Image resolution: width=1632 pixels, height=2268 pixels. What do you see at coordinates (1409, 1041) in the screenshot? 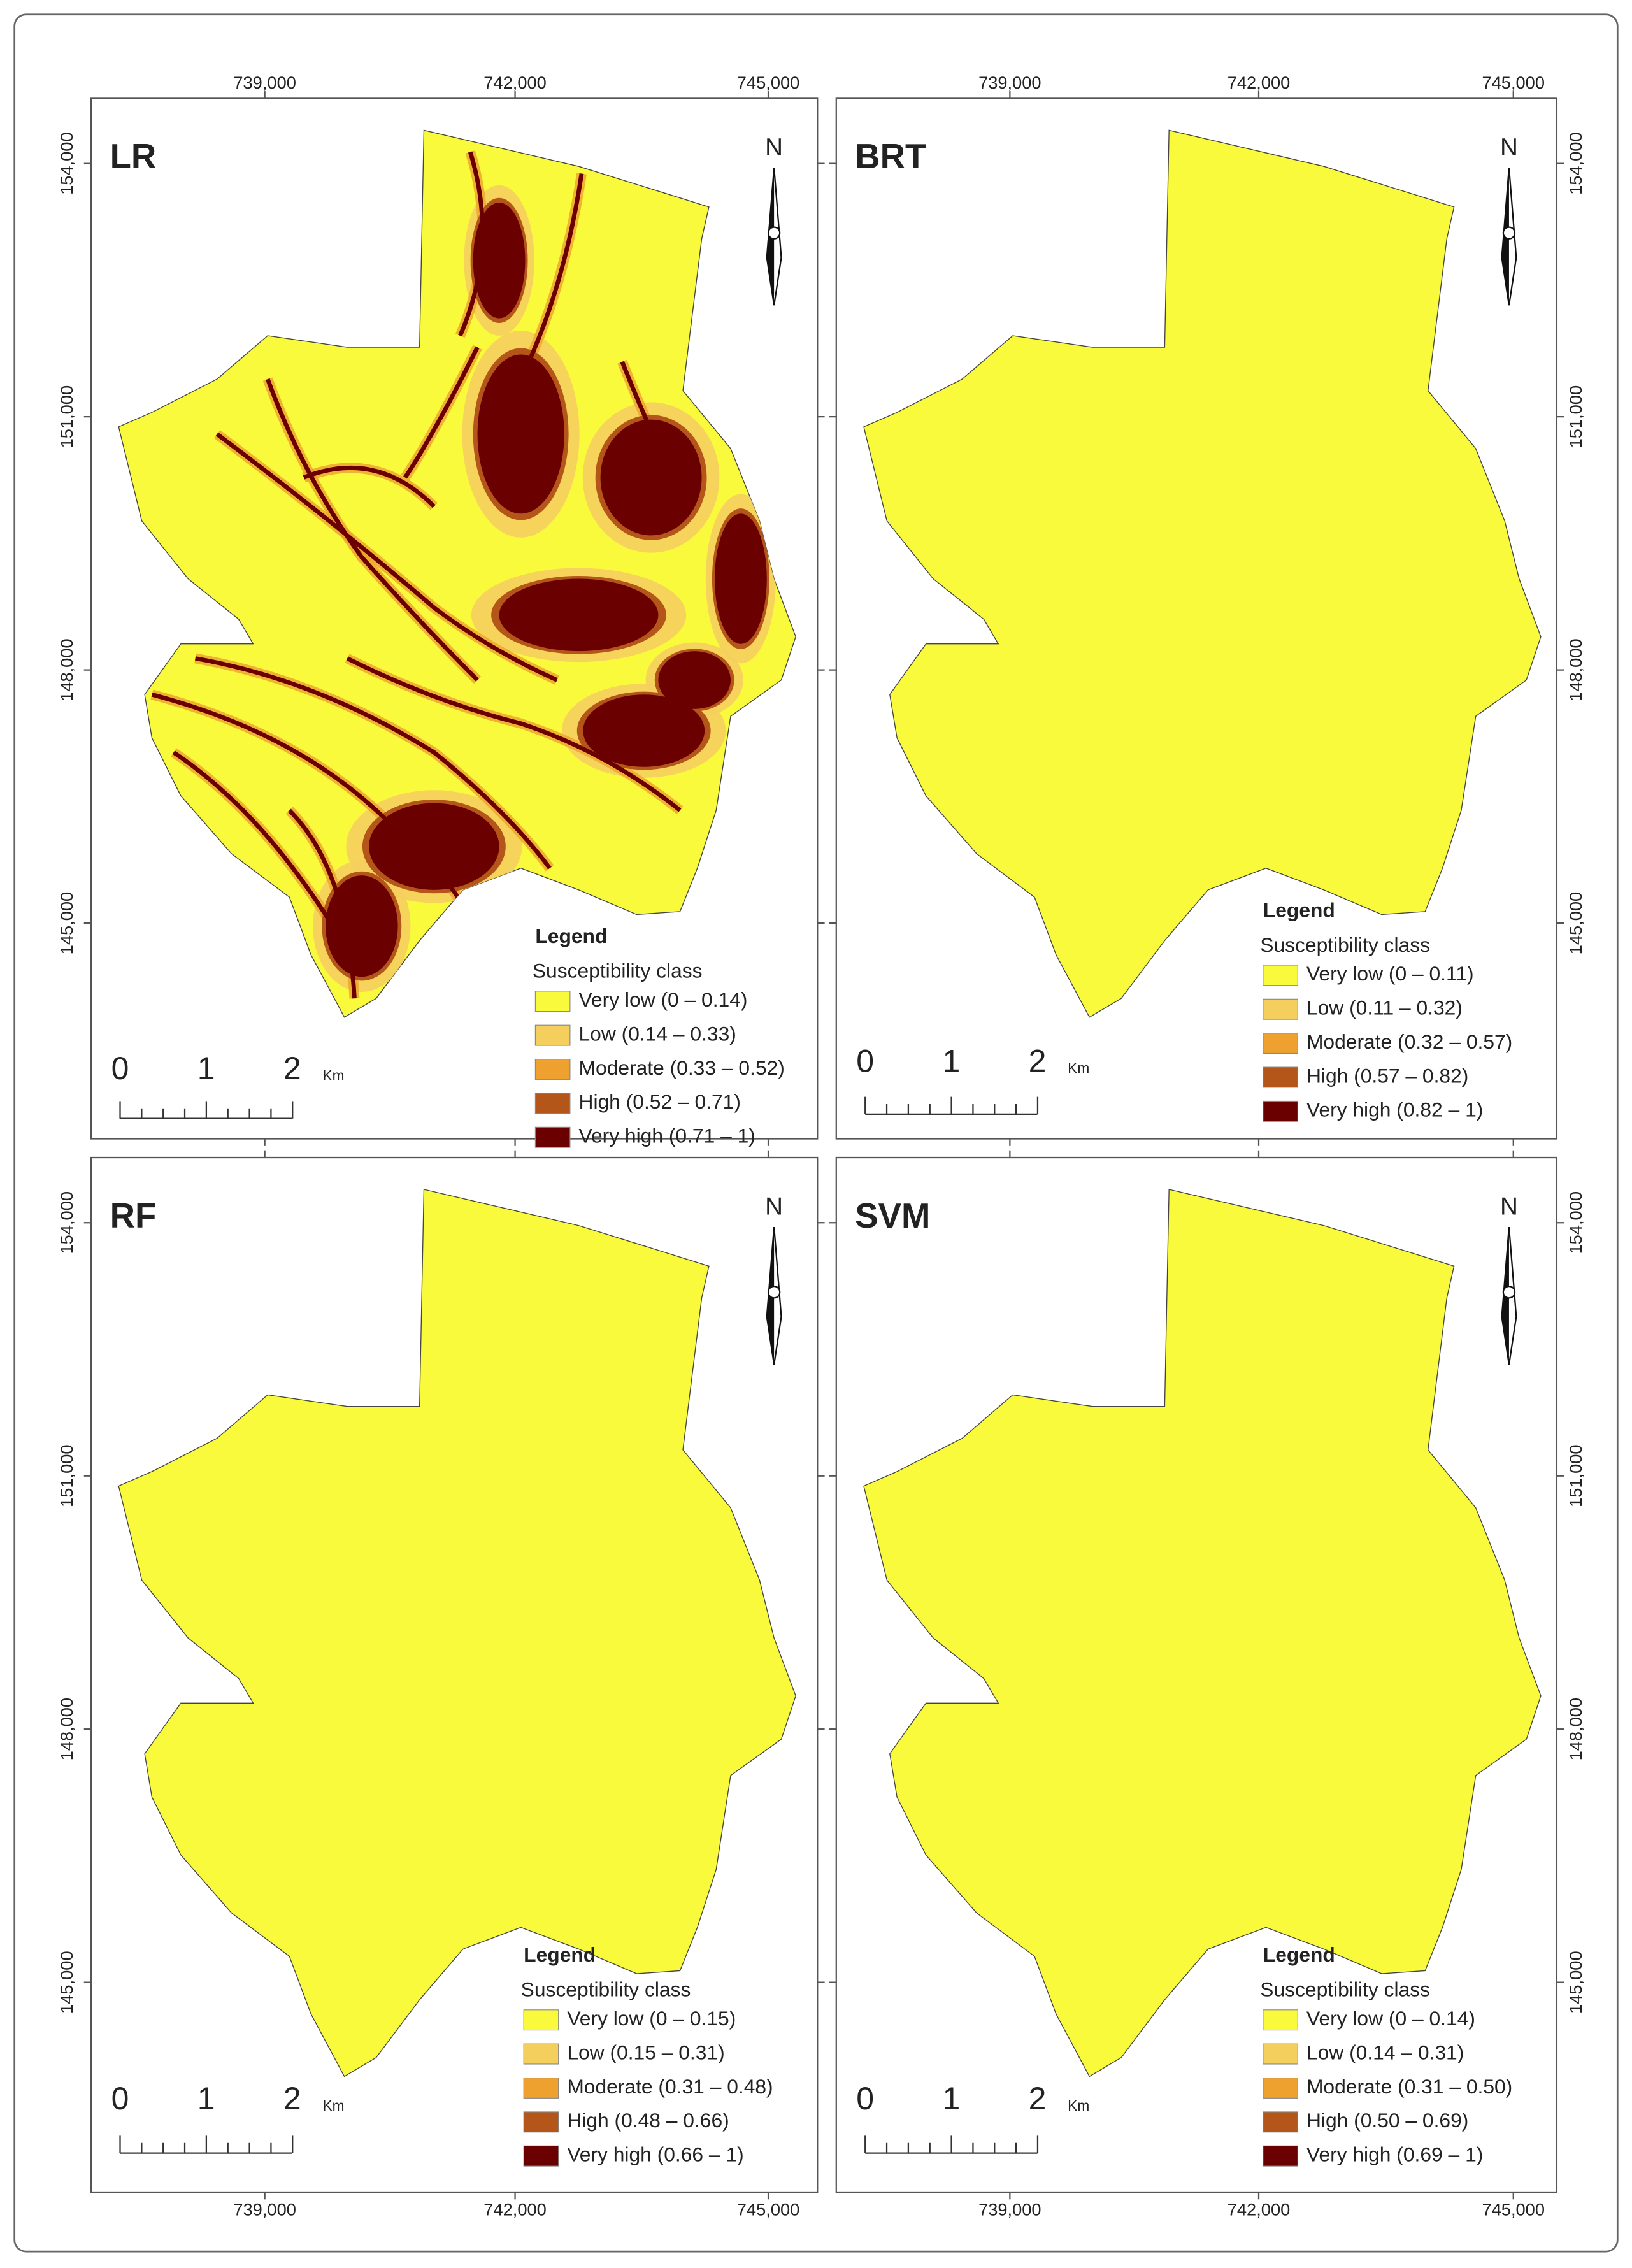
I see `legend-label: Moderate (0.32 – 0.57)` at bounding box center [1409, 1041].